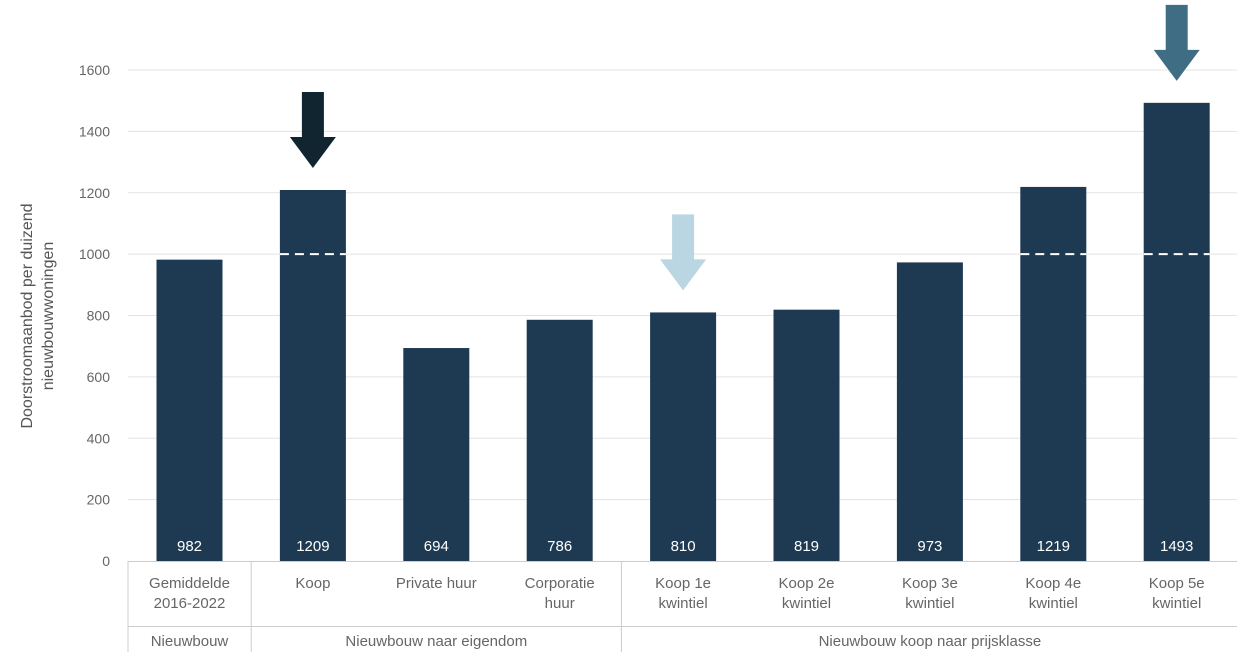  What do you see at coordinates (436, 641) in the screenshot?
I see `group-label: Nieuwbouw naar eigendom` at bounding box center [436, 641].